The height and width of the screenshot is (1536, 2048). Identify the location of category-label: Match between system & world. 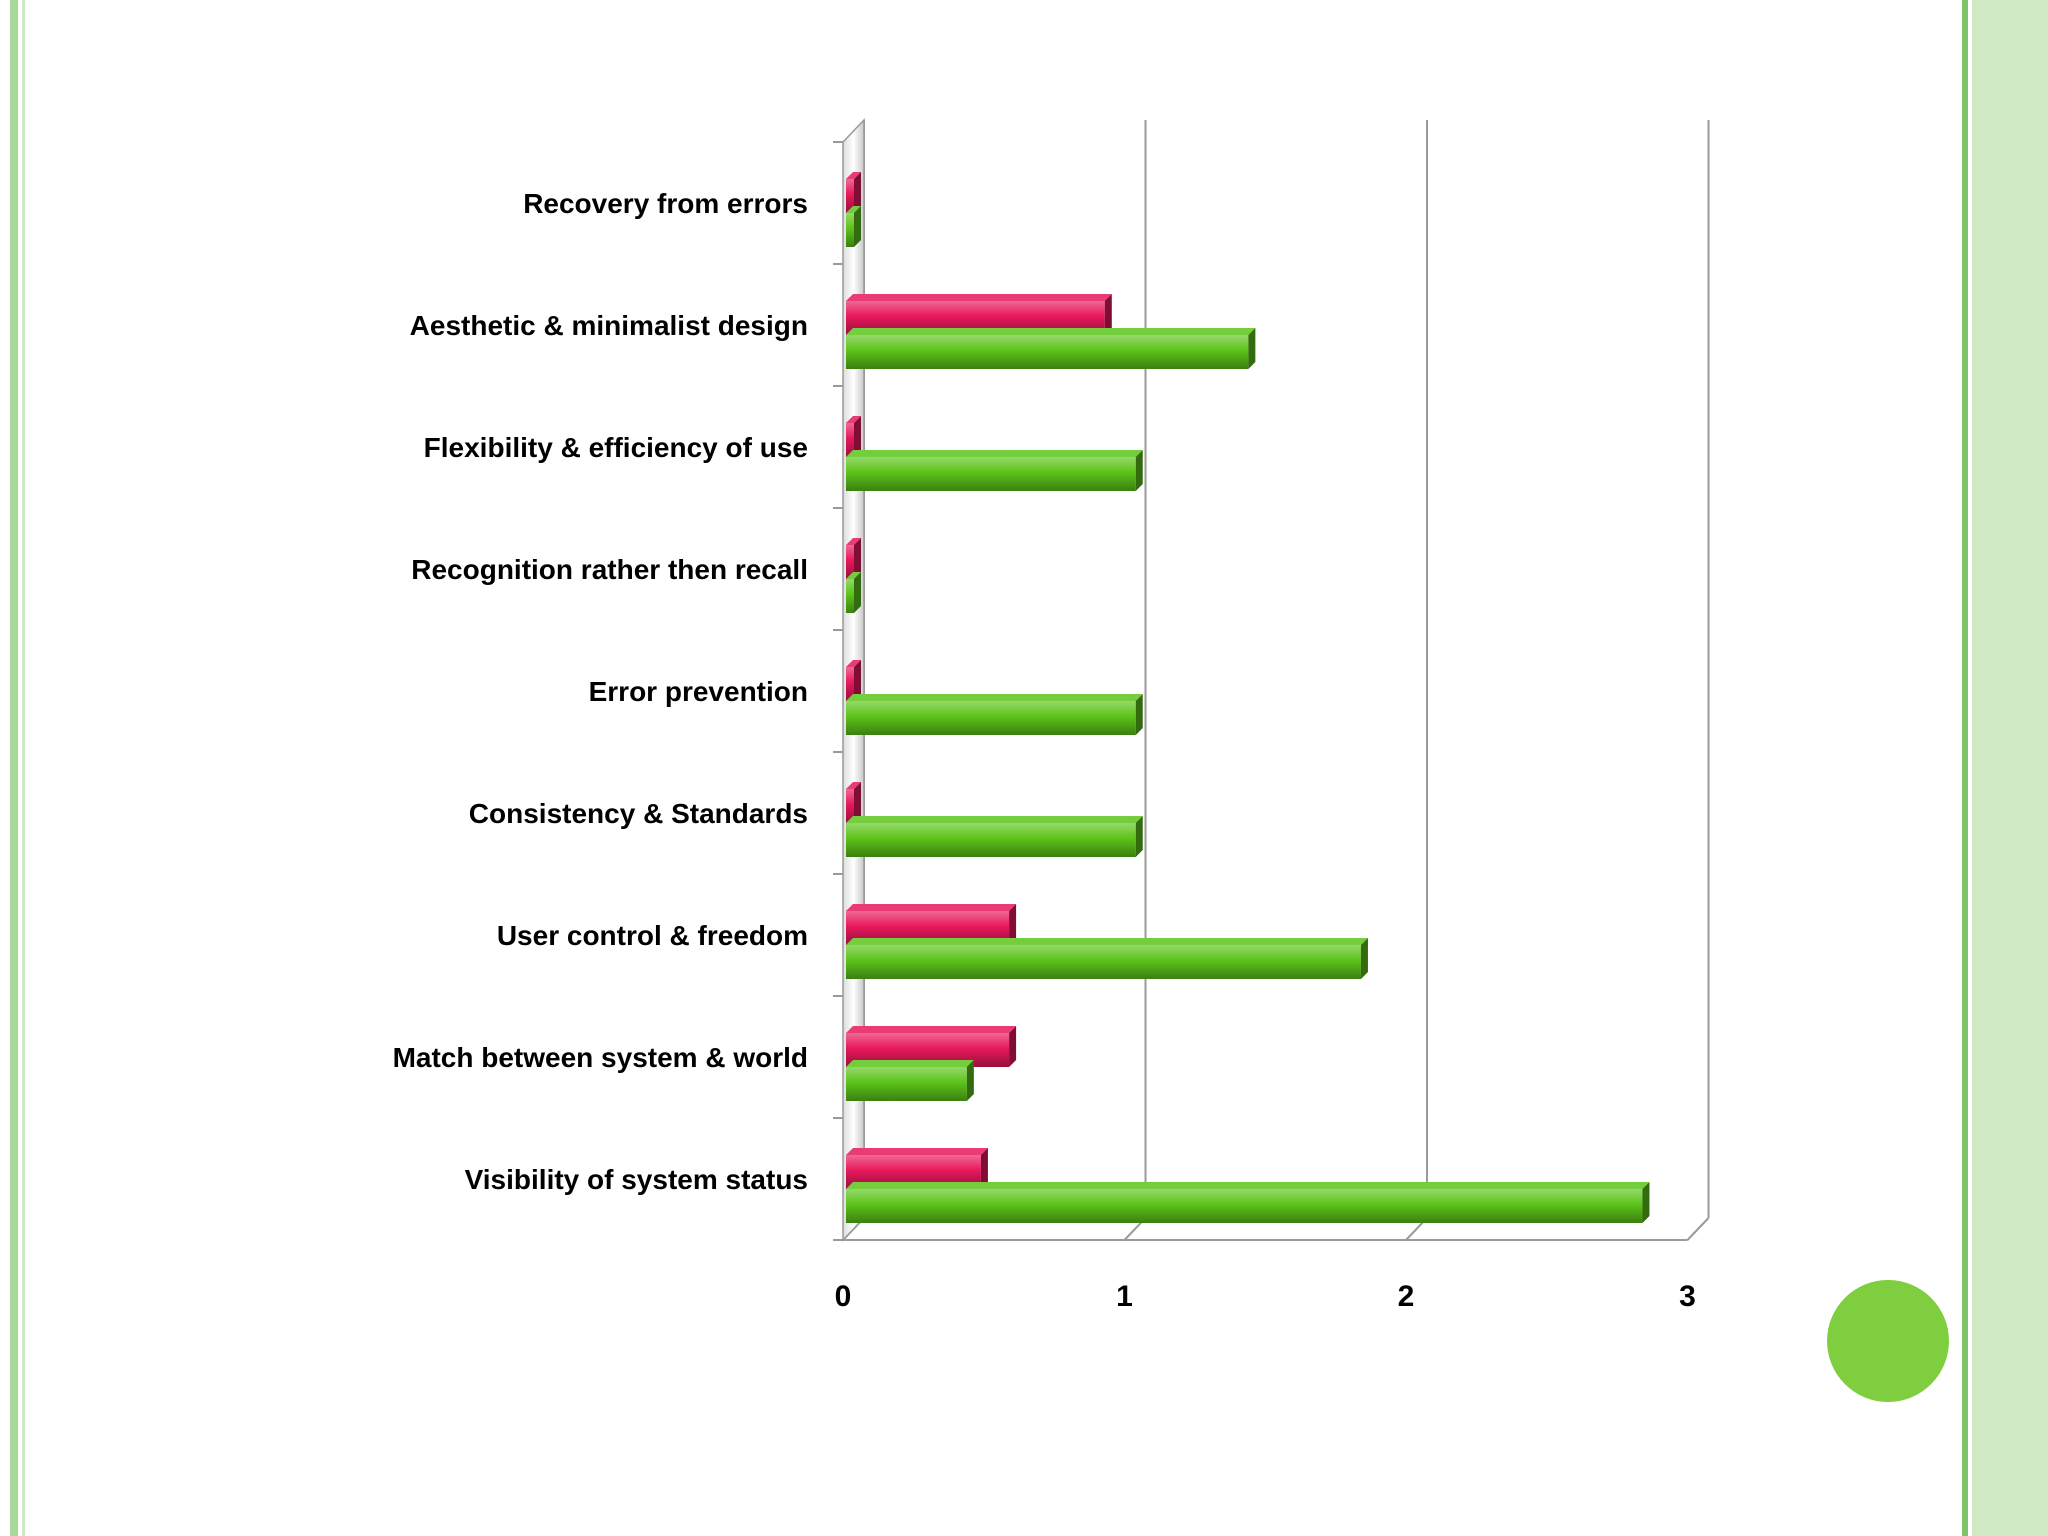
(600, 1057).